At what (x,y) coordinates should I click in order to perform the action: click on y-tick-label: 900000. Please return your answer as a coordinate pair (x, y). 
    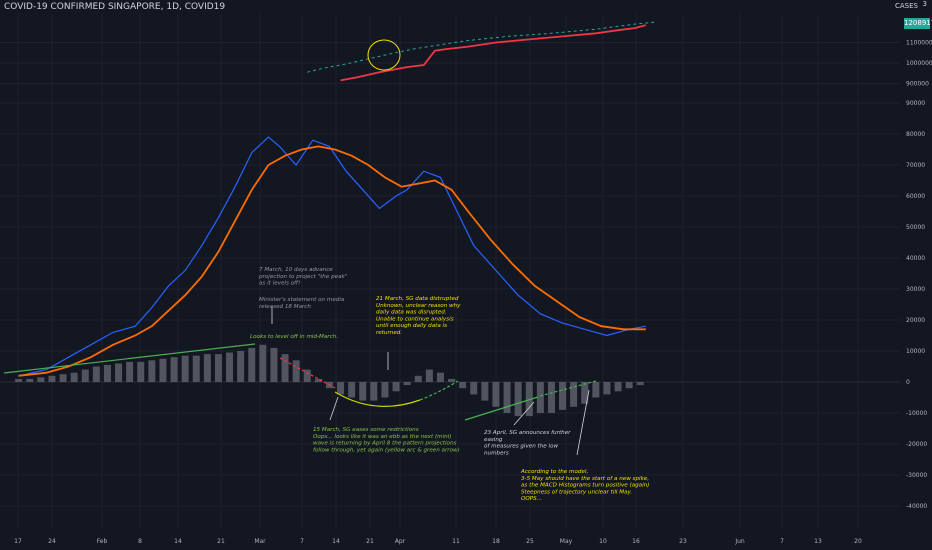
    Looking at the image, I should click on (917, 84).